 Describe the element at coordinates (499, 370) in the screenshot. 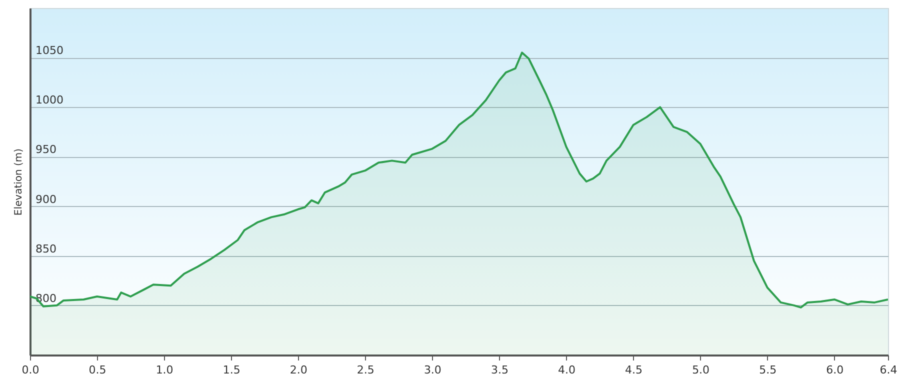

I see `x-tick-label: 3.5` at that location.